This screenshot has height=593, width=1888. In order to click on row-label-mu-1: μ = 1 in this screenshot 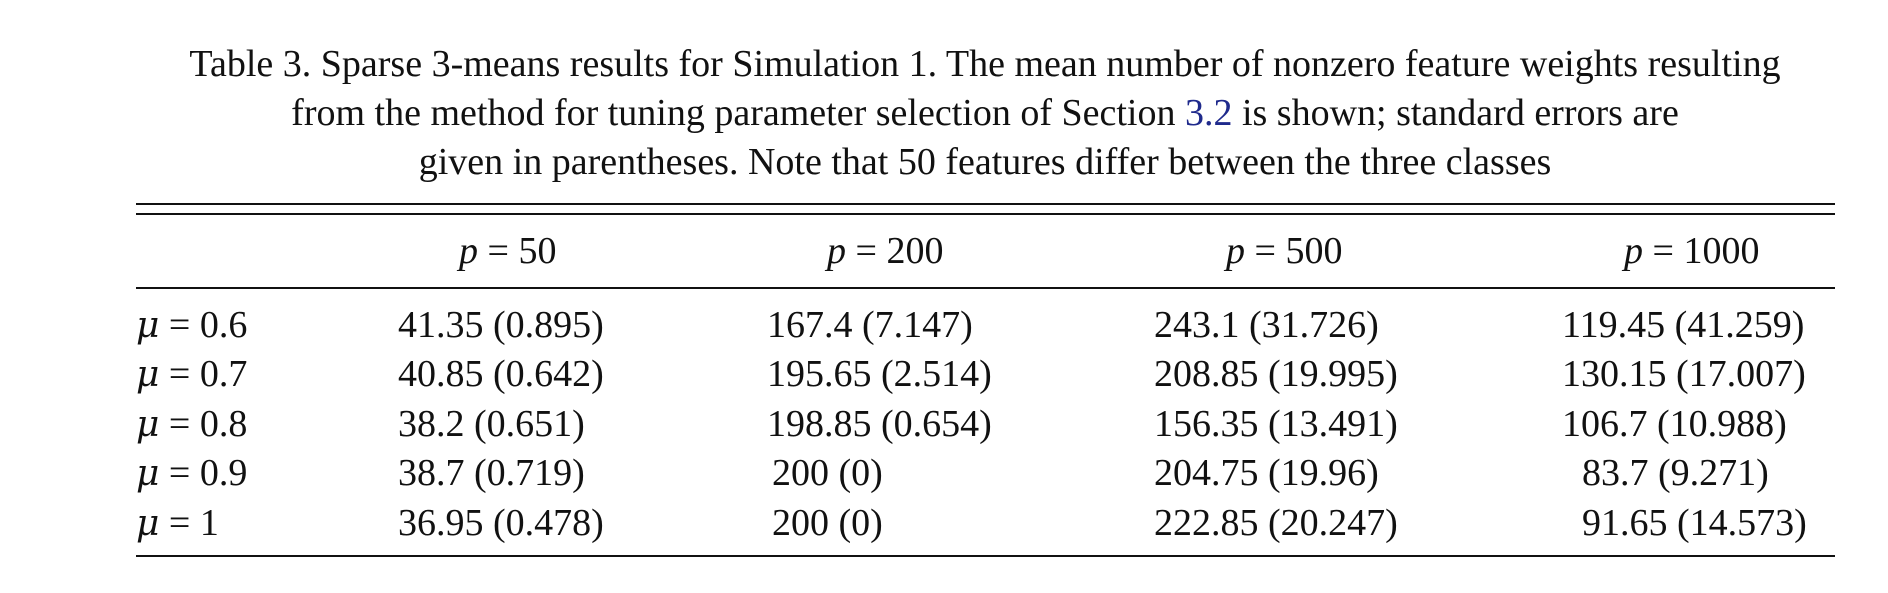, I will do `click(177, 523)`.